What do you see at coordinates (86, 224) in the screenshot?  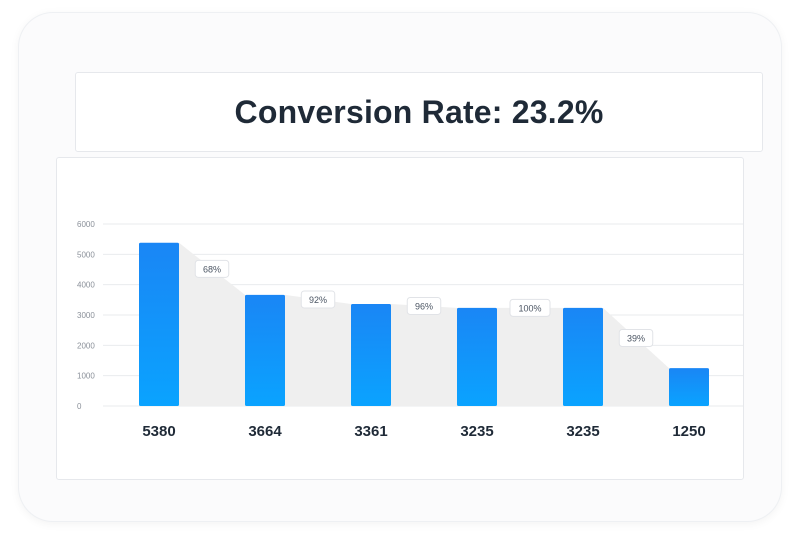 I see `y-tick-label: 6000` at bounding box center [86, 224].